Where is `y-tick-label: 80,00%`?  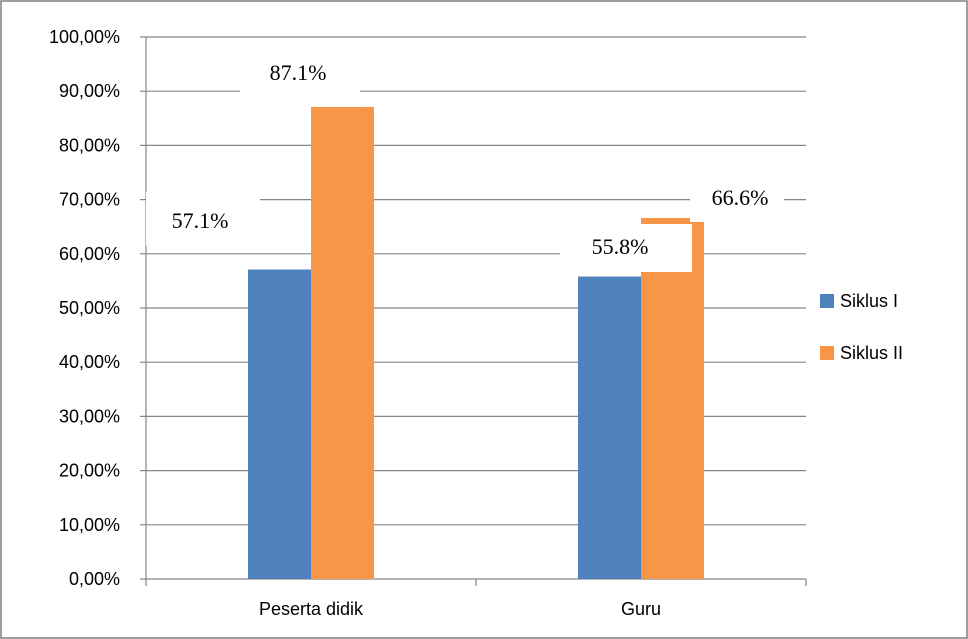 y-tick-label: 80,00% is located at coordinates (89, 145).